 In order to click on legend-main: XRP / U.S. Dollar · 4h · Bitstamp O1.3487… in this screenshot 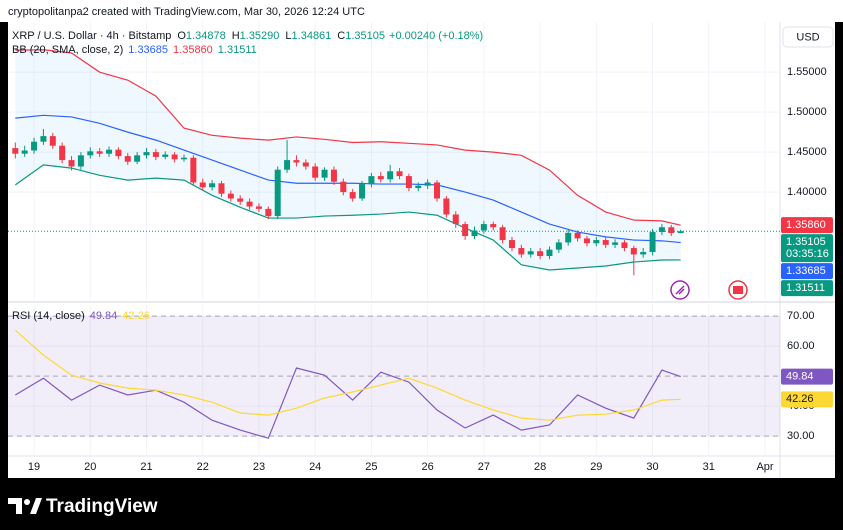, I will do `click(247, 36)`.